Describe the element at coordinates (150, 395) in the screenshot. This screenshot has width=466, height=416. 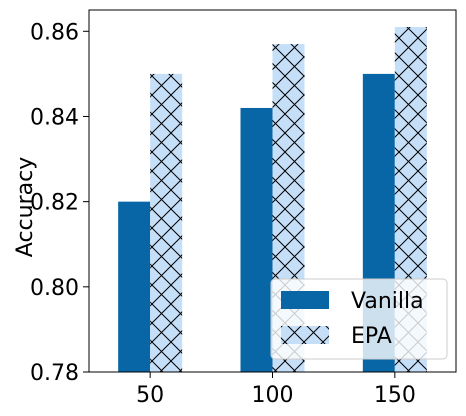
I see `x-tick-label-50: 50` at that location.